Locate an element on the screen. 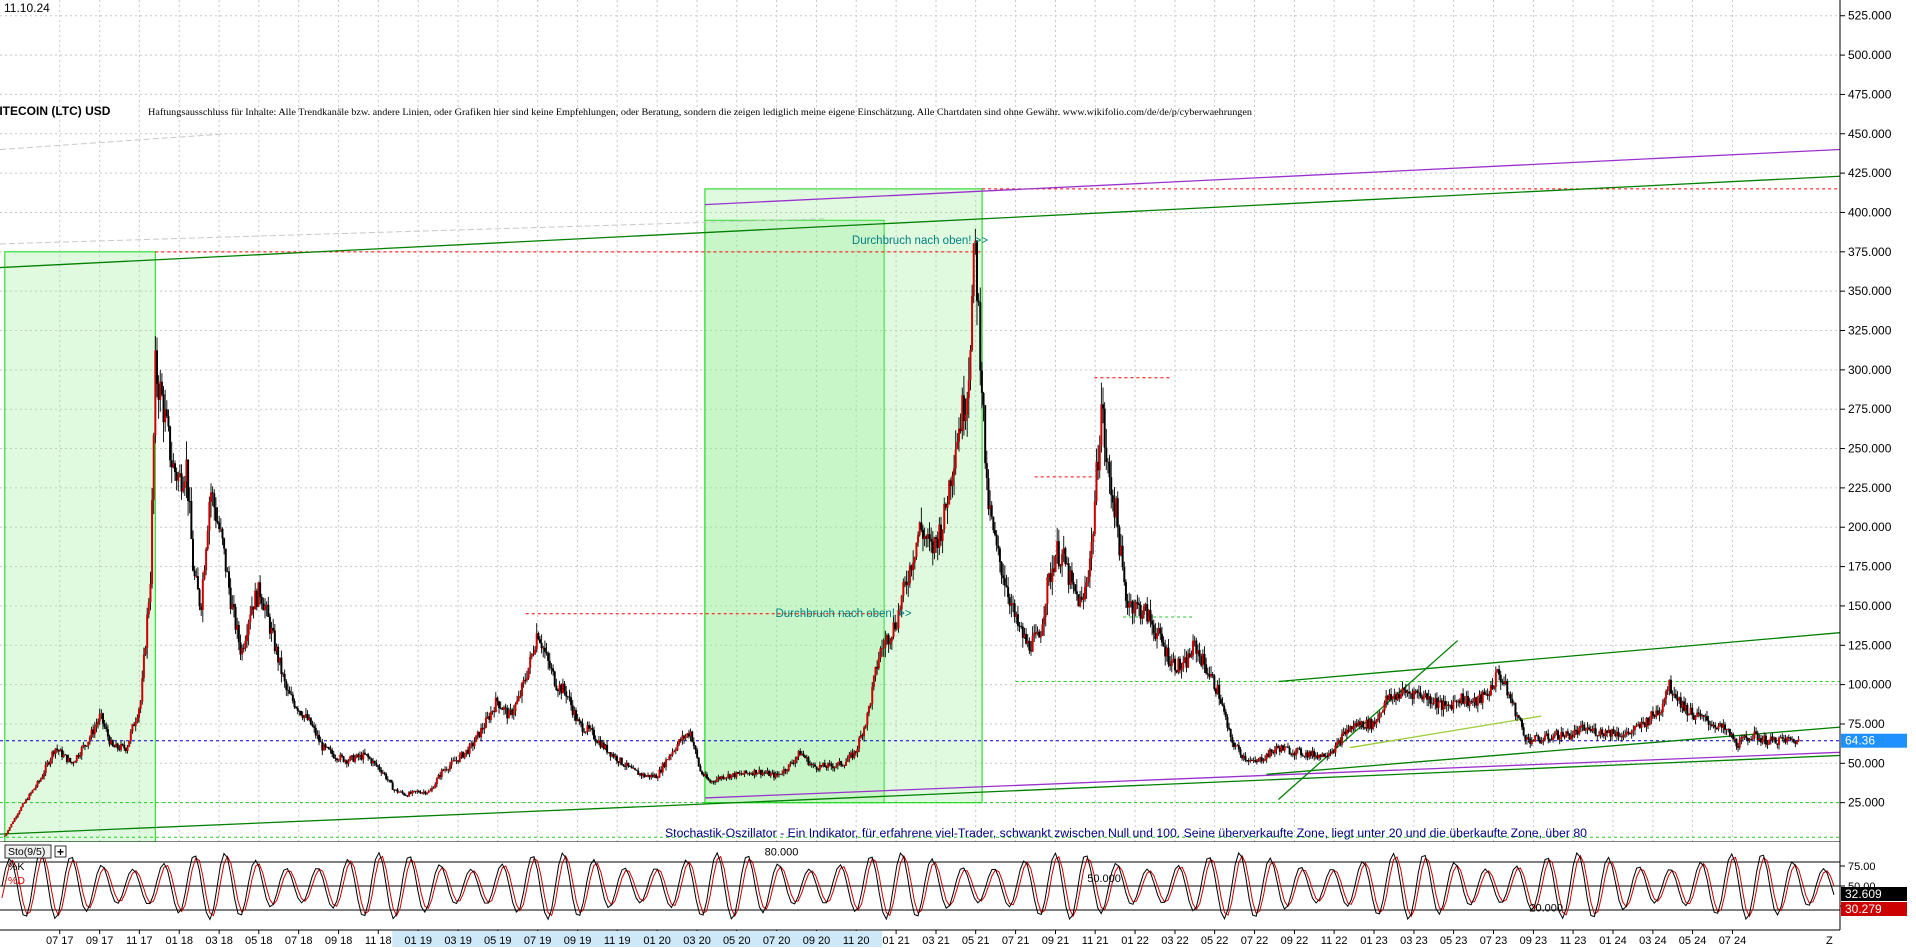 The height and width of the screenshot is (948, 1916). plus-icon: + is located at coordinates (60, 852).